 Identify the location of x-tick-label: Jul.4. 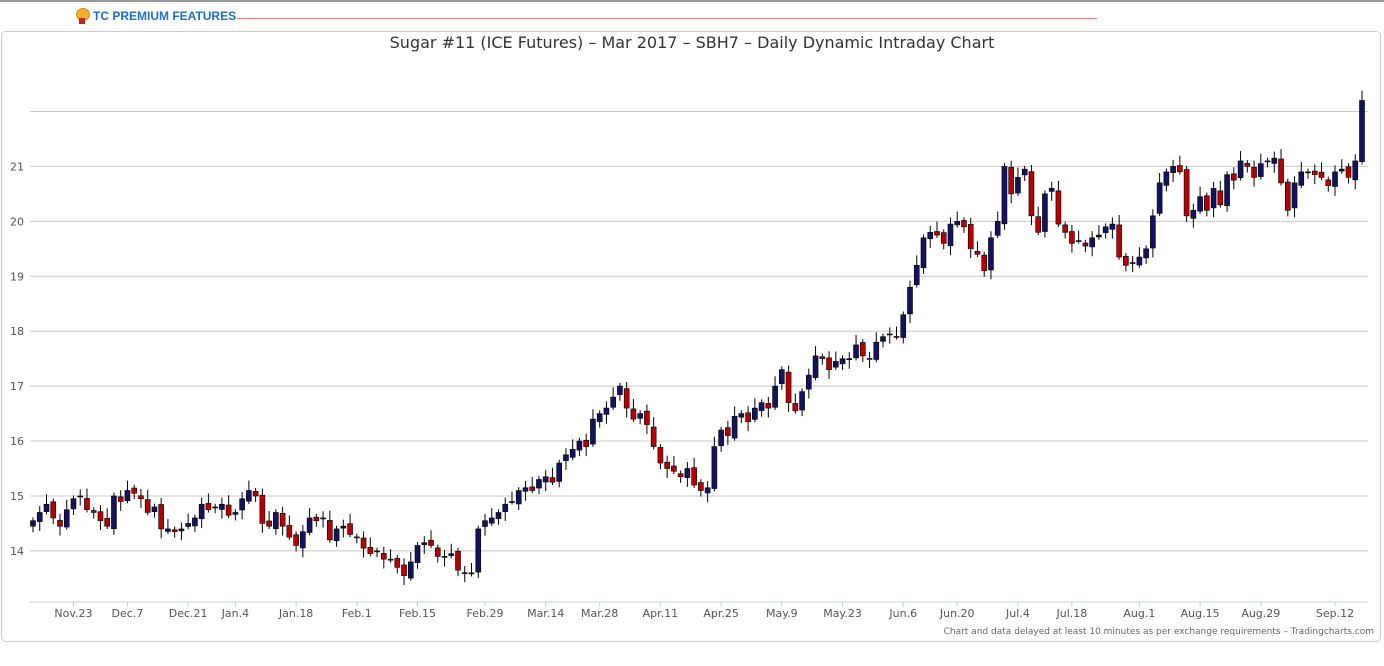
(1017, 613).